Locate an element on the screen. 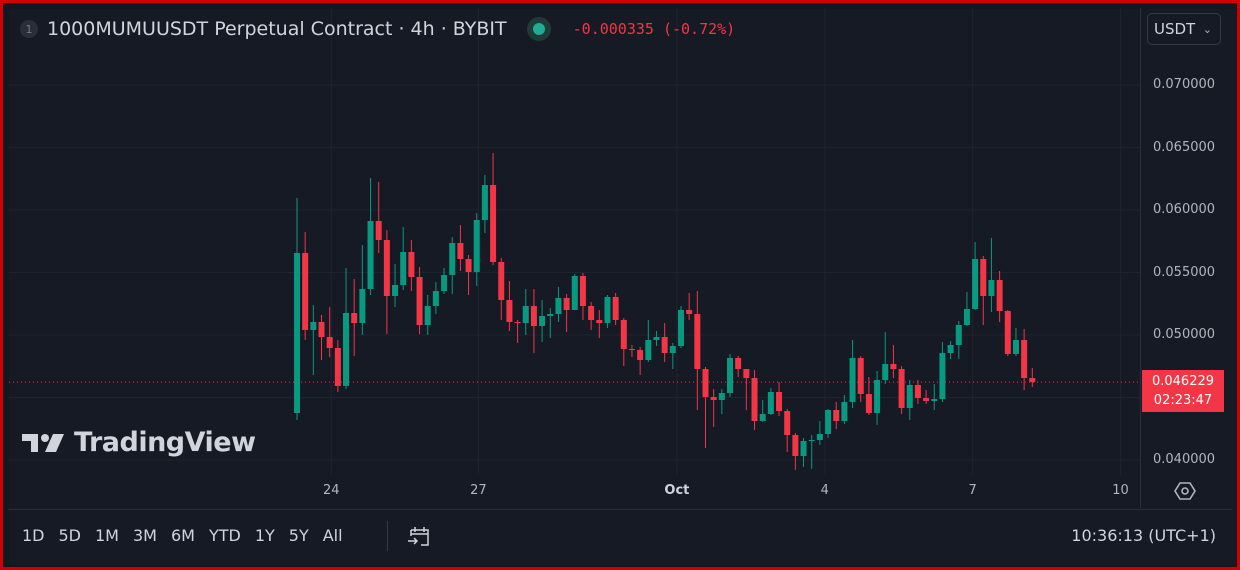 Image resolution: width=1240 pixels, height=570 pixels. range-5d-button: 5D is located at coordinates (70, 535).